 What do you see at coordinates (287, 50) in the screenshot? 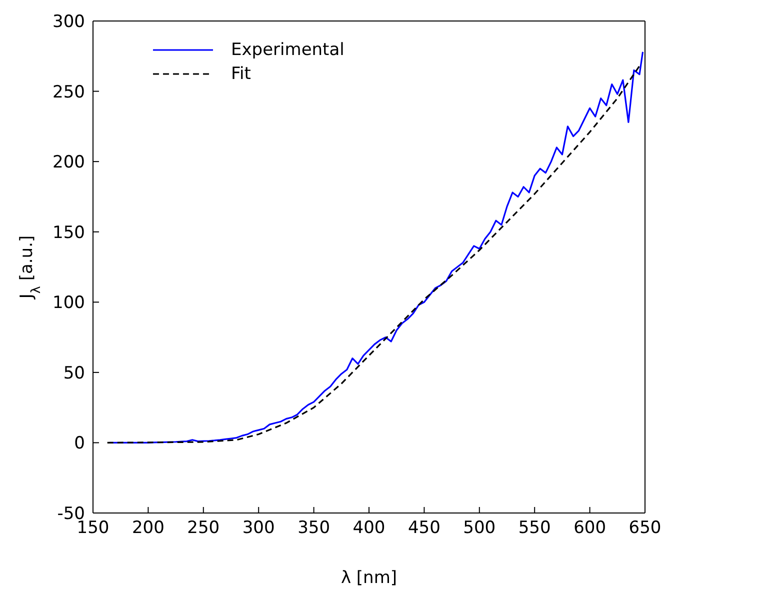
I see `legend-label: Experimental` at bounding box center [287, 50].